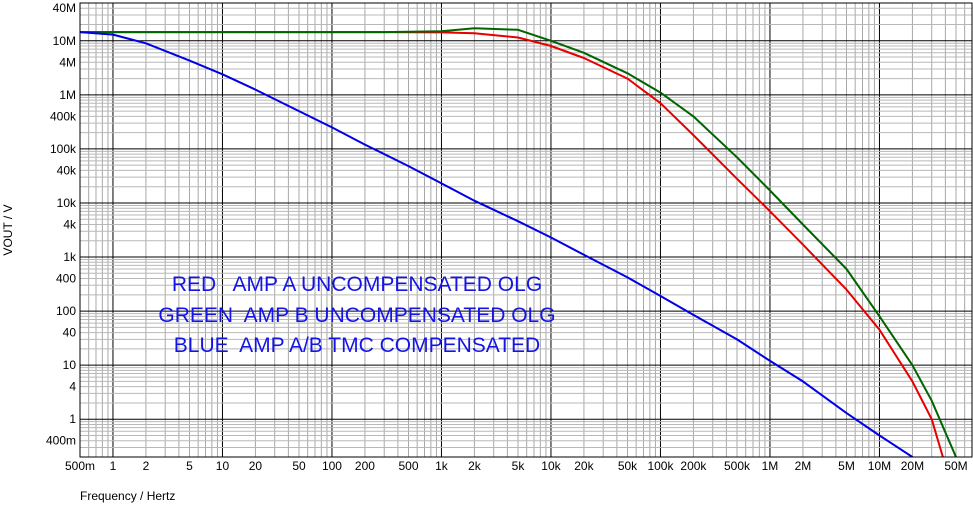 The height and width of the screenshot is (505, 973). Describe the element at coordinates (8, 229) in the screenshot. I see `y-axis-label: VOUT / V` at that location.